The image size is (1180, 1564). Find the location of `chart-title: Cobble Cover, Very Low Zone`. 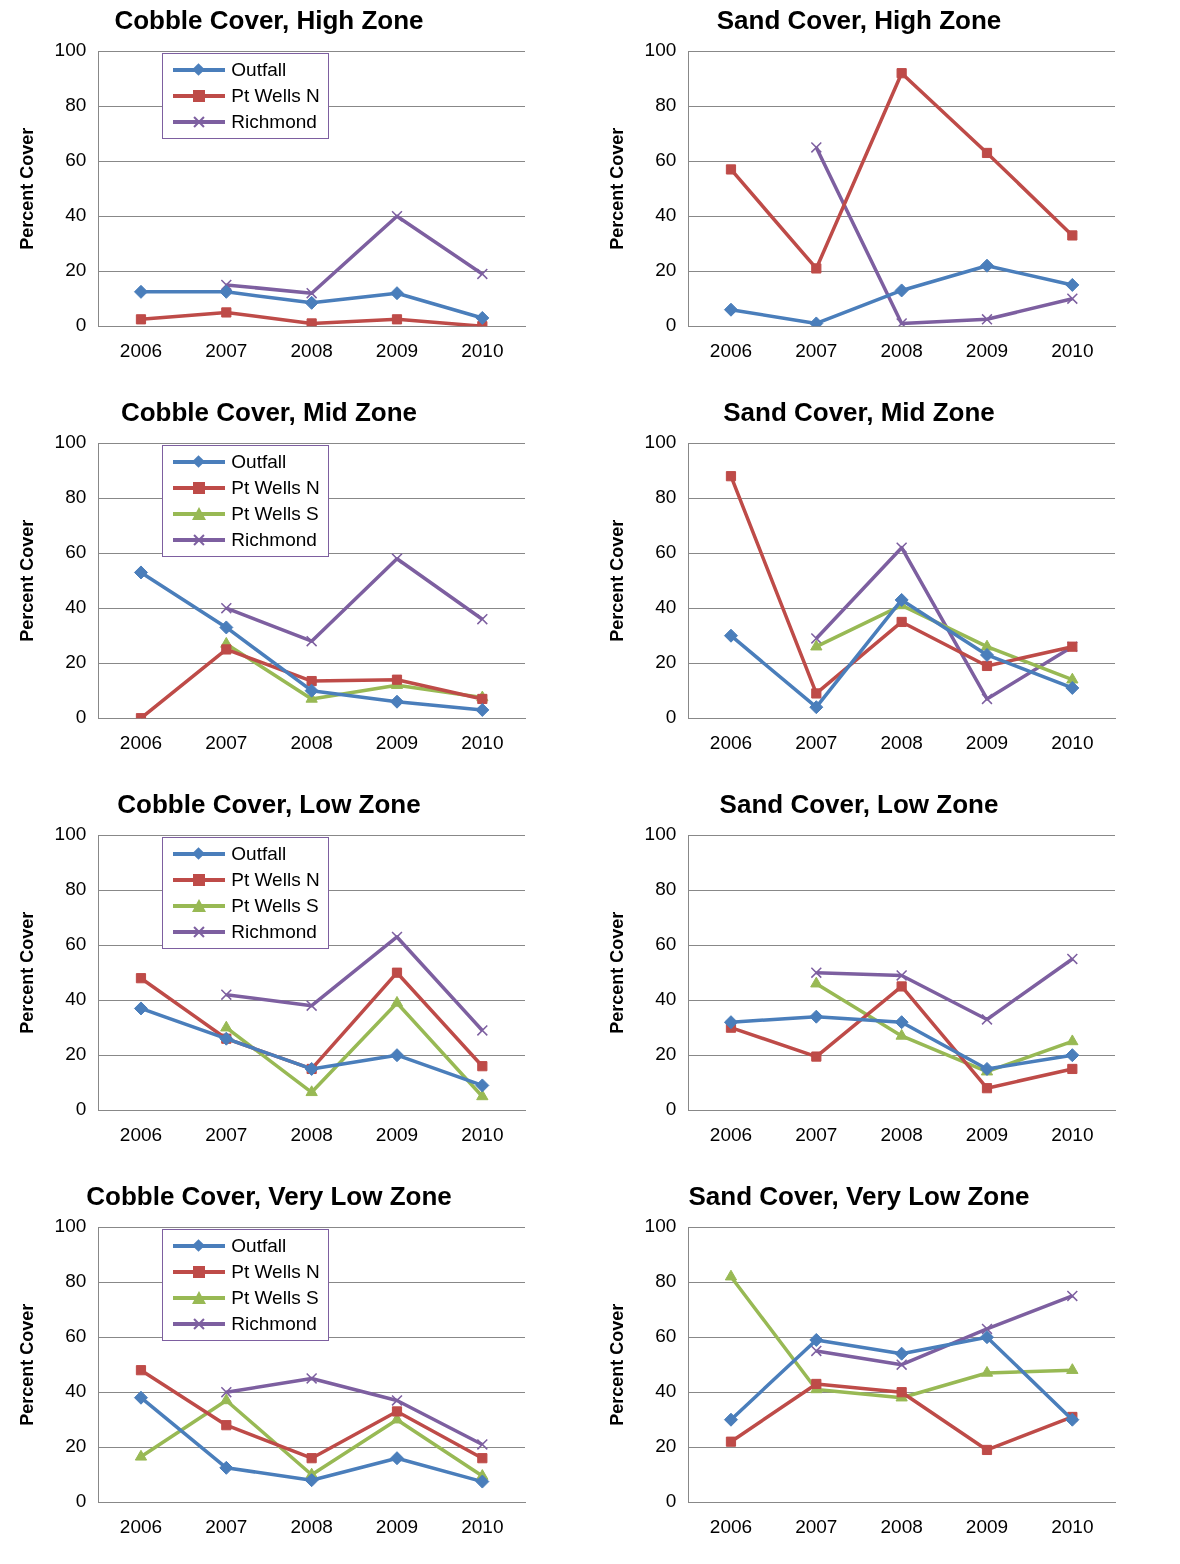

chart-title: Cobble Cover, Very Low Zone is located at coordinates (269, 1195).